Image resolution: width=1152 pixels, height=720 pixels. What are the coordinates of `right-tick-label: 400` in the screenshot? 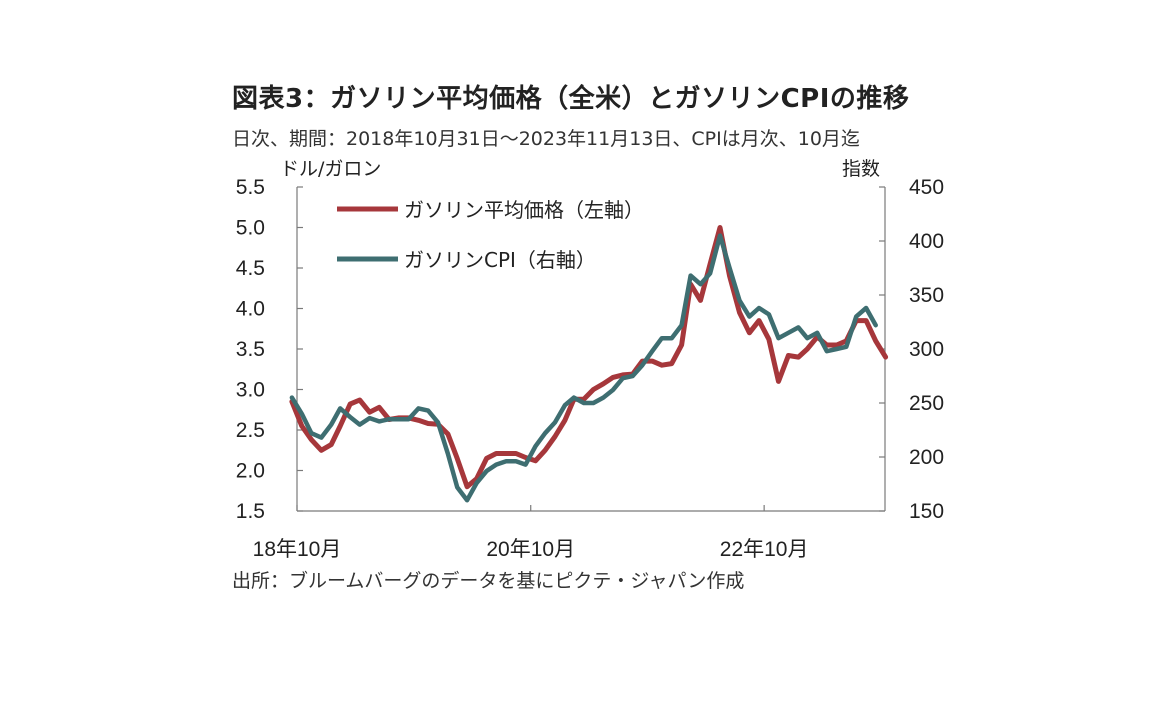 It's located at (926, 241).